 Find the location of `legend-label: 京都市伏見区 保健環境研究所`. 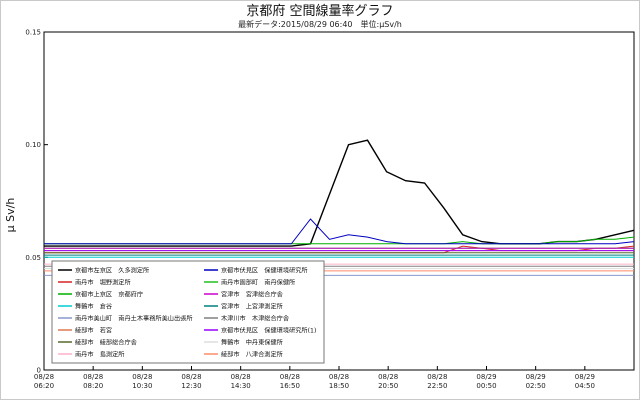

legend-label: 京都市伏見区 保健環境研究所 is located at coordinates (264, 270).